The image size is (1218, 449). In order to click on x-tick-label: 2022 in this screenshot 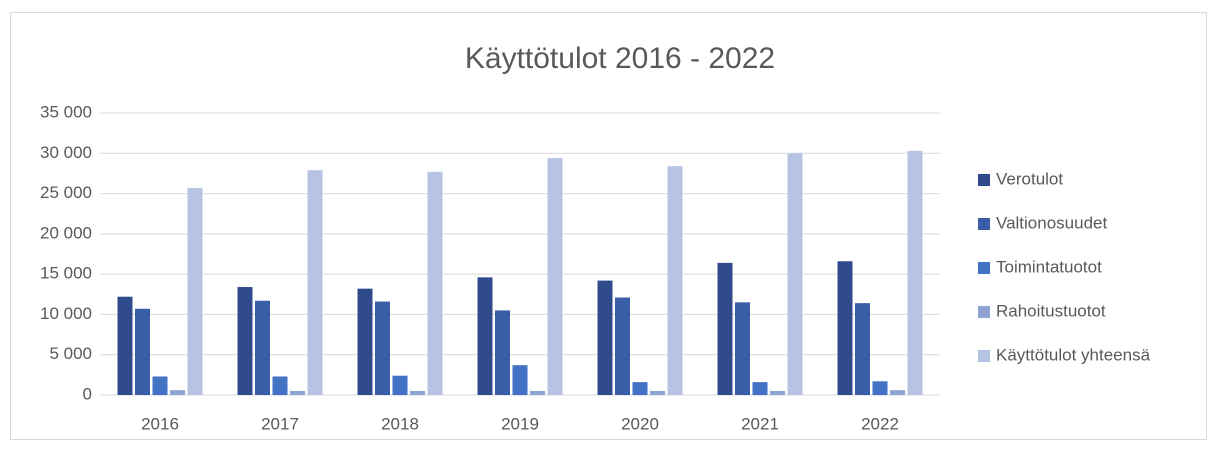, I will do `click(880, 423)`.